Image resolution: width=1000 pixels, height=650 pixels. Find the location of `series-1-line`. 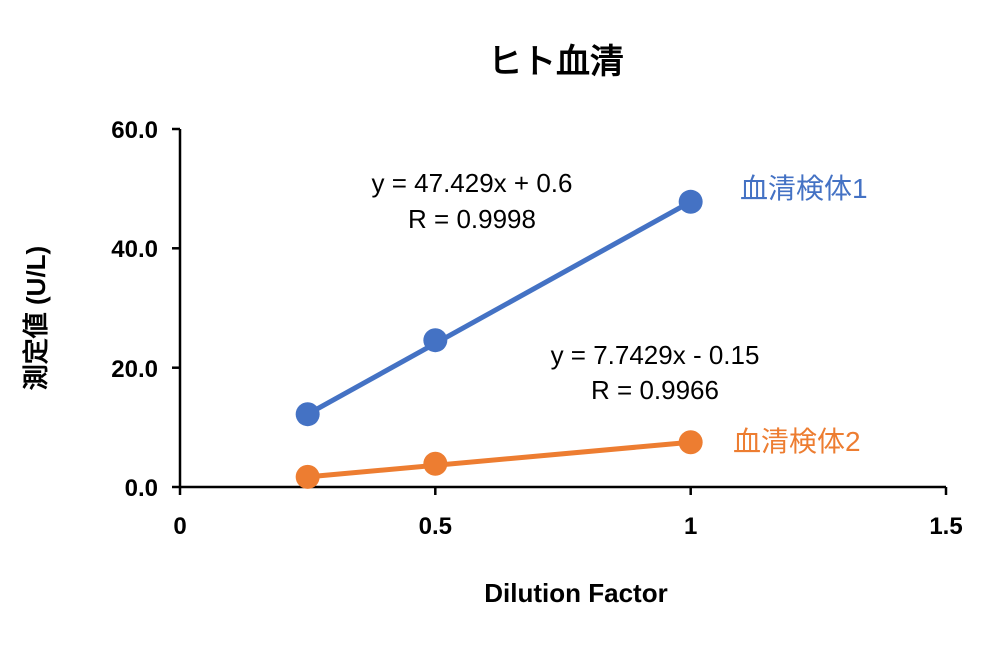

series-1-line is located at coordinates (499, 308).